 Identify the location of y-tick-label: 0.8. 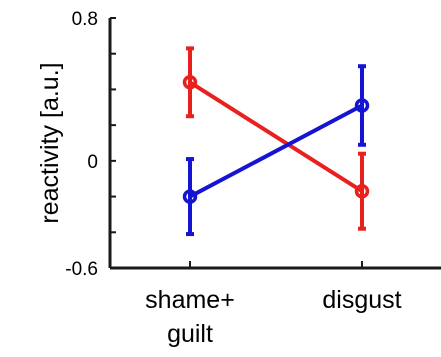
(85, 19).